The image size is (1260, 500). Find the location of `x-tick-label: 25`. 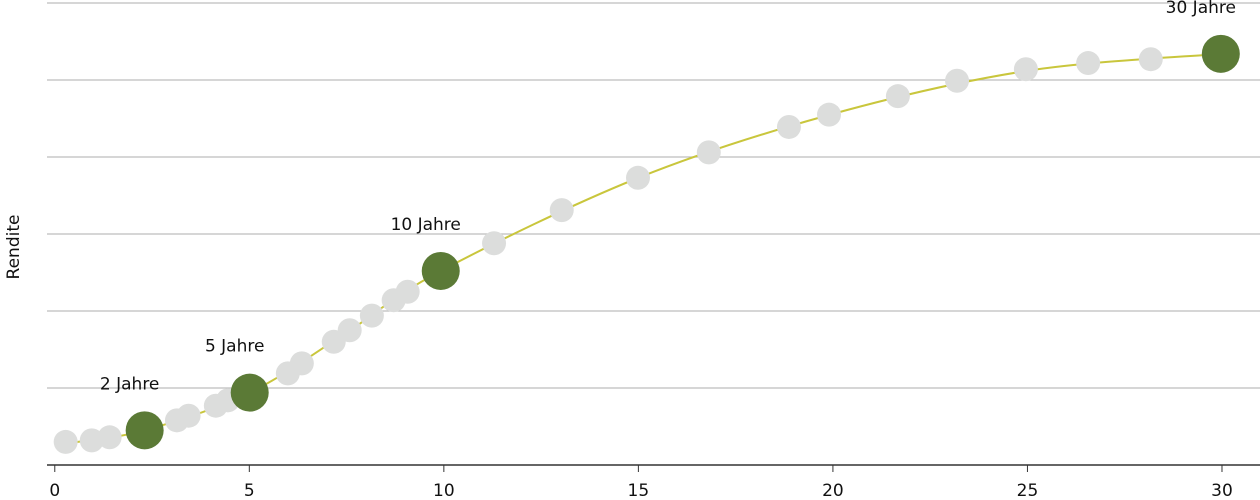

x-tick-label: 25 is located at coordinates (1028, 490).